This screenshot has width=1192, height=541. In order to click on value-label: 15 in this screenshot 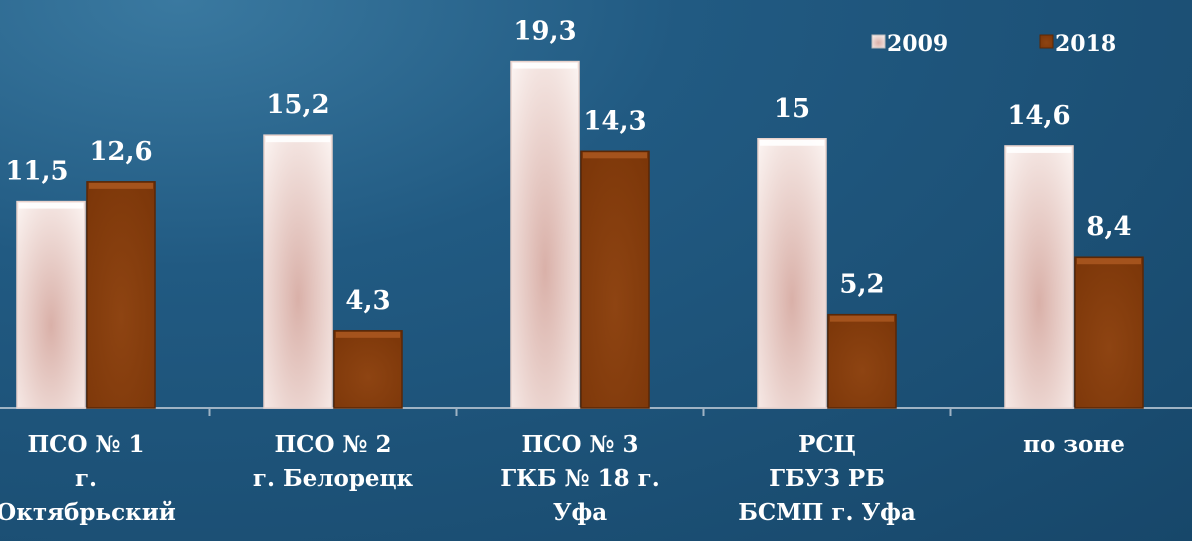, I will do `click(792, 109)`.